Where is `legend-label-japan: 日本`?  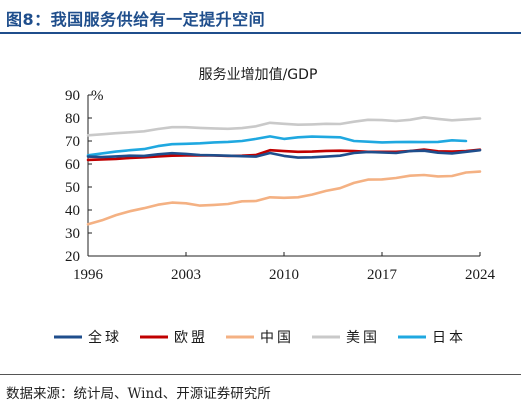 legend-label-japan: 日本 is located at coordinates (449, 338).